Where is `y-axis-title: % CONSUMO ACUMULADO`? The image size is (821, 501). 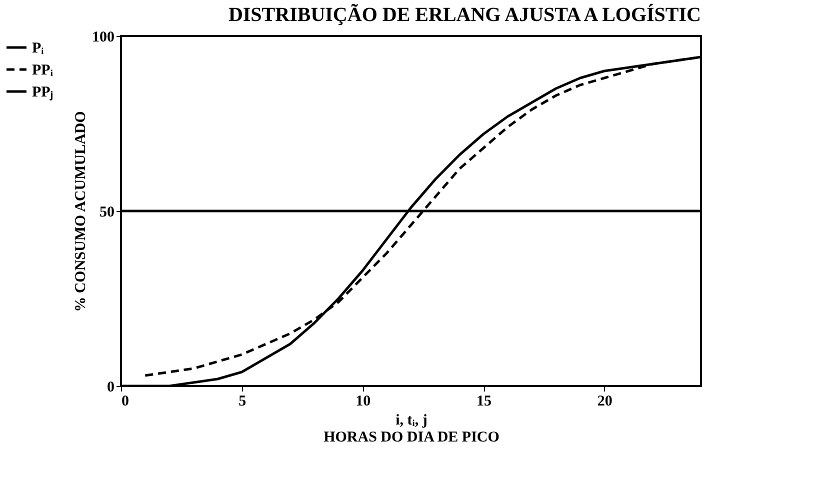
y-axis-title: % CONSUMO ACUMULADO is located at coordinates (81, 211).